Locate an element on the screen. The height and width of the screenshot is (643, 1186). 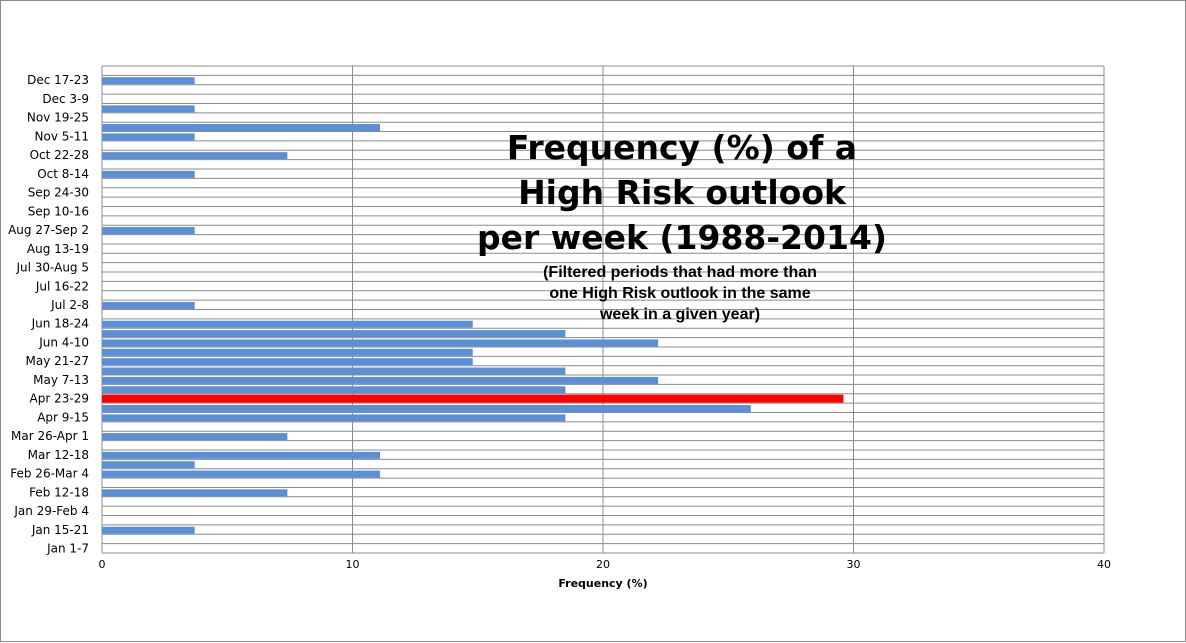
chart-title-line-2: High Risk outlook is located at coordinates (682, 192).